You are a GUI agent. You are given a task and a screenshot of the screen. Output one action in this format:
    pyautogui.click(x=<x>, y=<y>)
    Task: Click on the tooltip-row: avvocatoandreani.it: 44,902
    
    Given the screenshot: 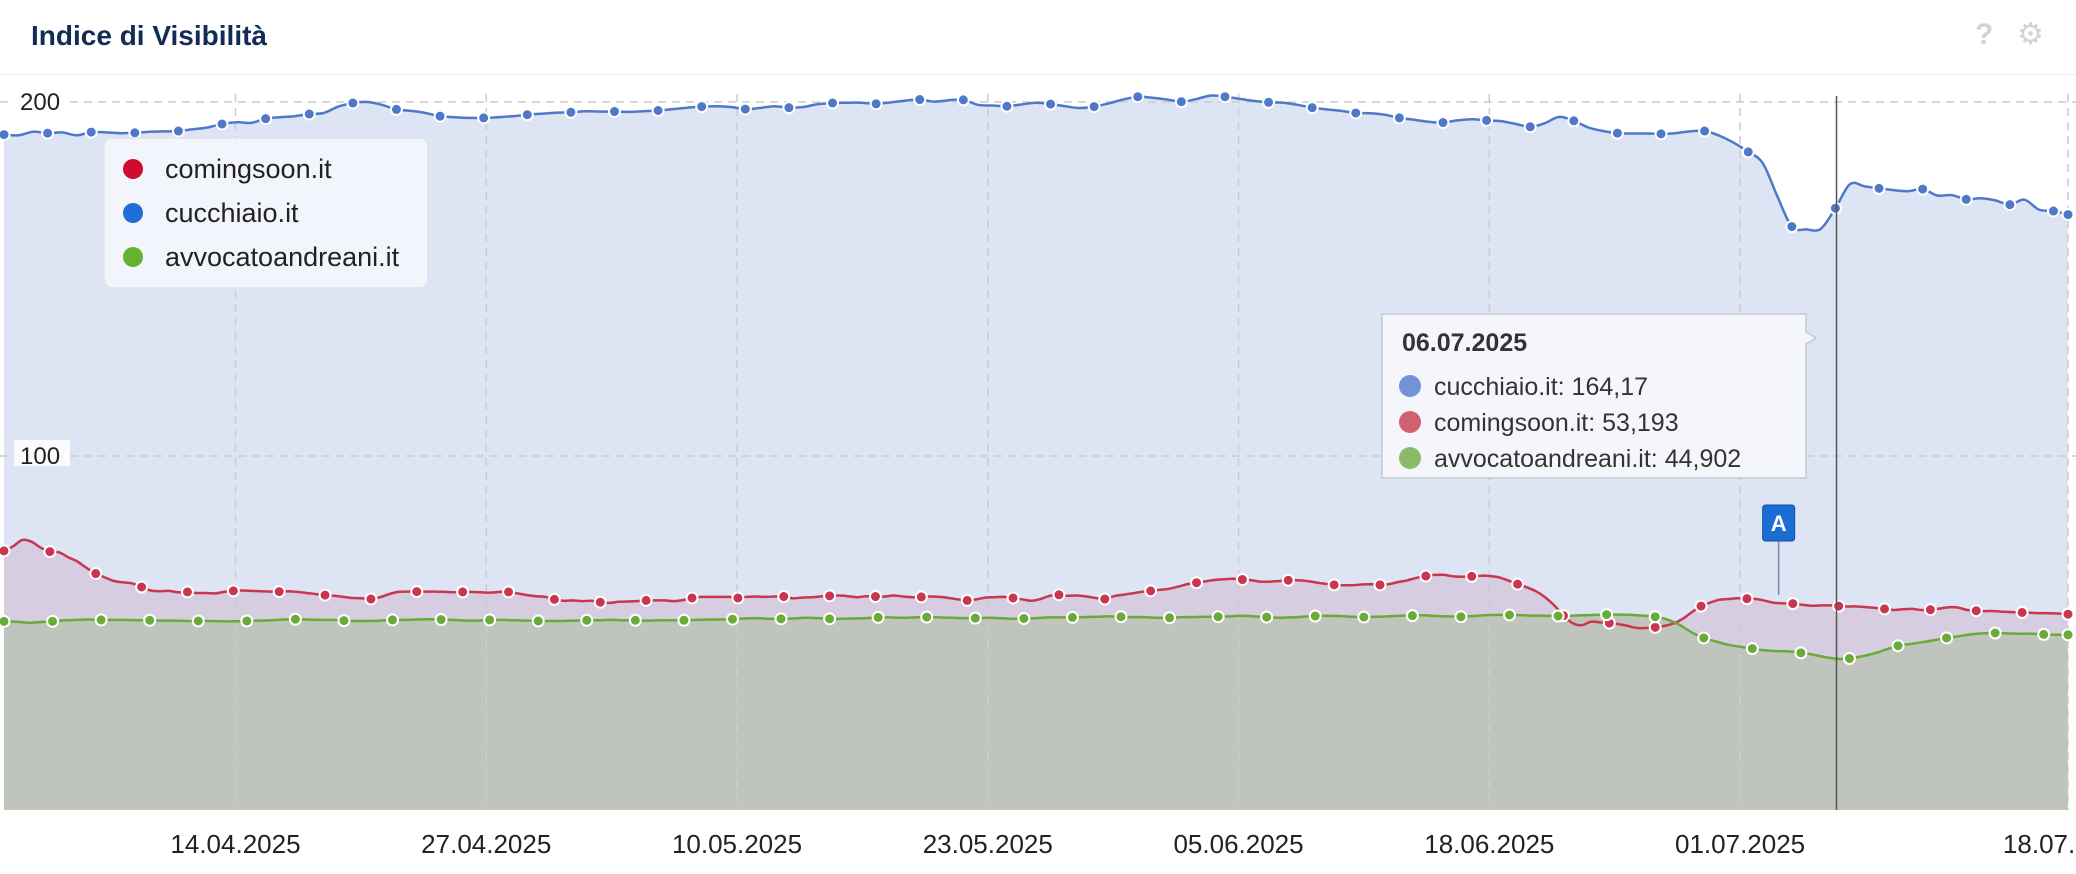 What is the action you would take?
    pyautogui.click(x=1587, y=459)
    